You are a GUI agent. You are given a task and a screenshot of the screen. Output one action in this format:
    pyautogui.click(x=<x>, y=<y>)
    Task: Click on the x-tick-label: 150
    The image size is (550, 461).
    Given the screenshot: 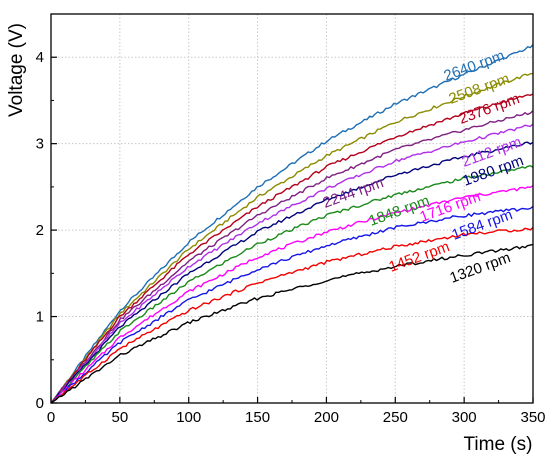 What is the action you would take?
    pyautogui.click(x=257, y=417)
    